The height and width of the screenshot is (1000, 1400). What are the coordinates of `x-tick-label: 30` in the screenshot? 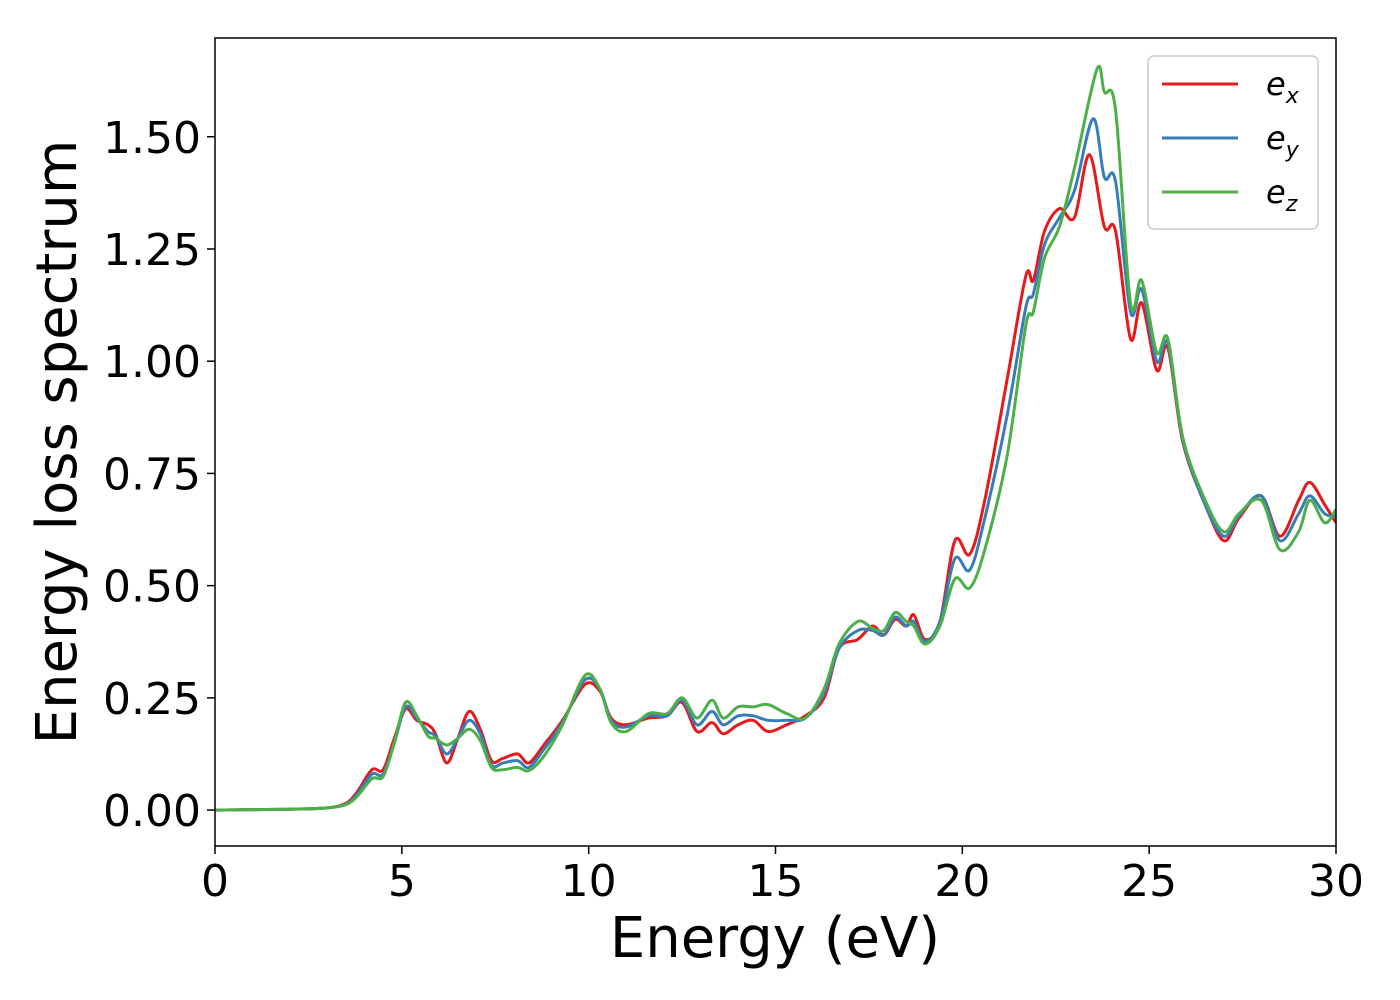 It's located at (1336, 881).